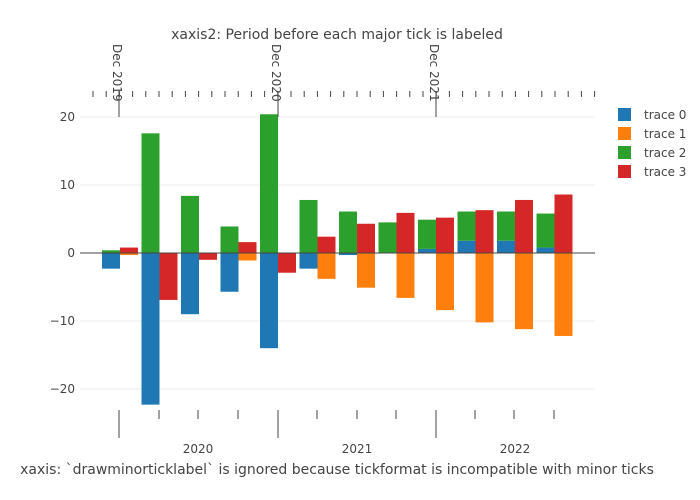 This screenshot has height=500, width=700. Describe the element at coordinates (62, 253) in the screenshot. I see `y-ticks: −20 −10 0 10 20` at that location.